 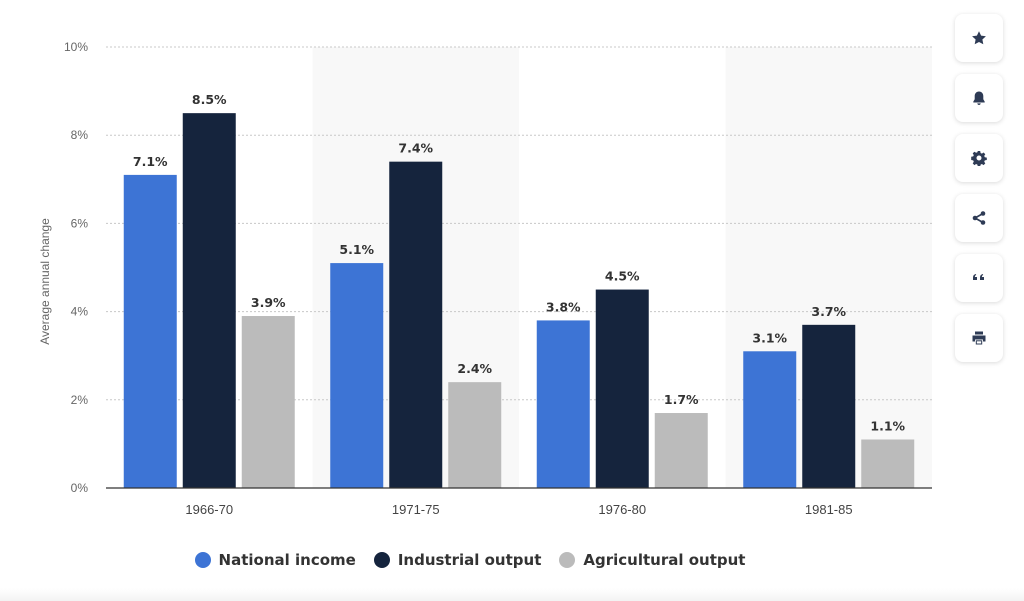 I want to click on y-tick-label: 10%, so click(x=76, y=47).